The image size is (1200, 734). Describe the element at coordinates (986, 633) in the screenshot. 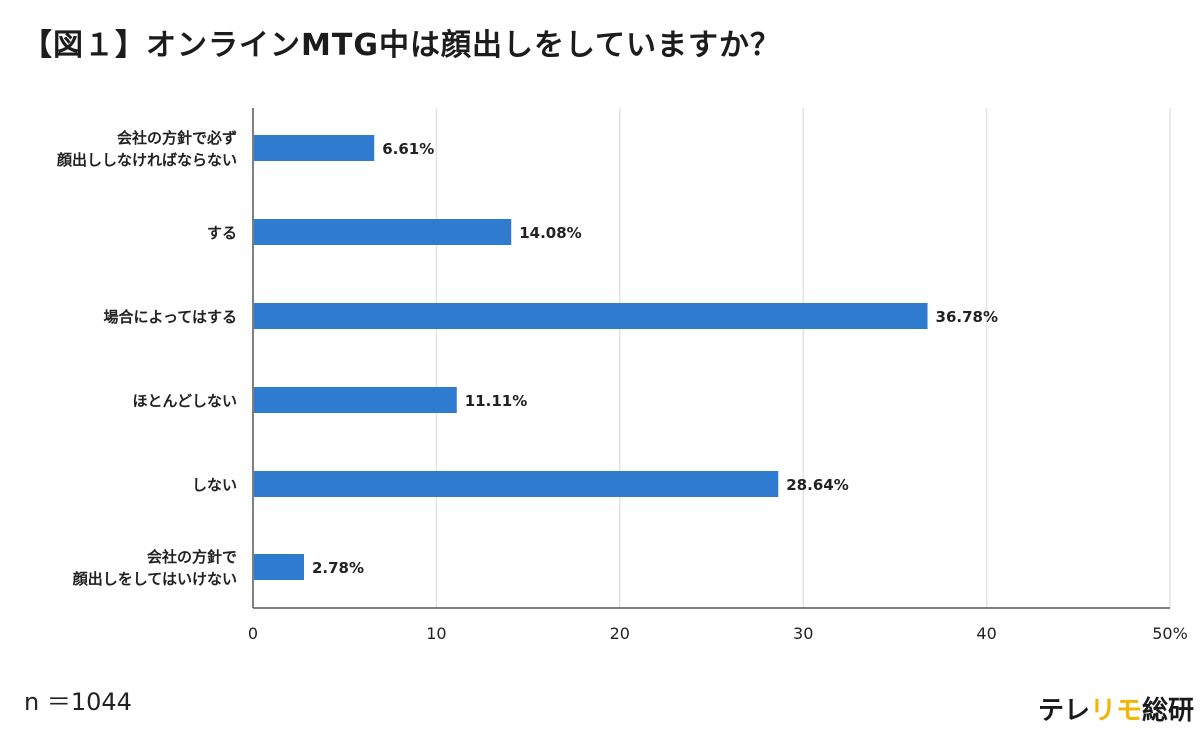

I see `x-tick-label: 40` at that location.